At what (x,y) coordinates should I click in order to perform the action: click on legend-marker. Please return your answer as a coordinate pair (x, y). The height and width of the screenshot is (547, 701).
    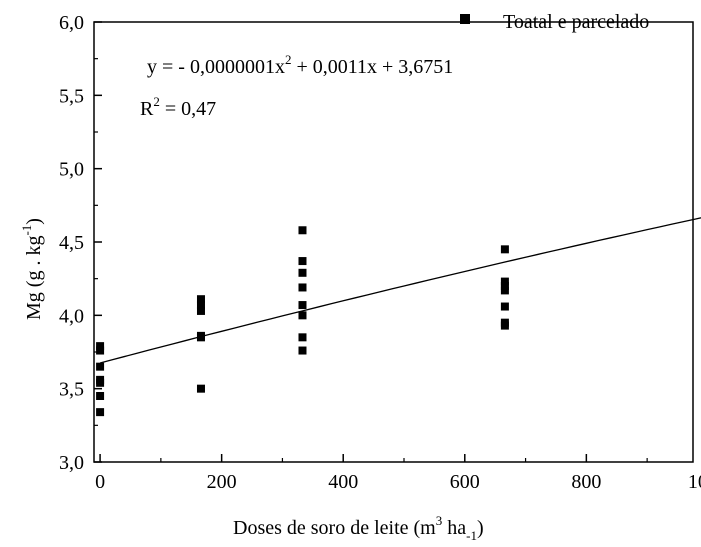
    Looking at the image, I should click on (465, 19).